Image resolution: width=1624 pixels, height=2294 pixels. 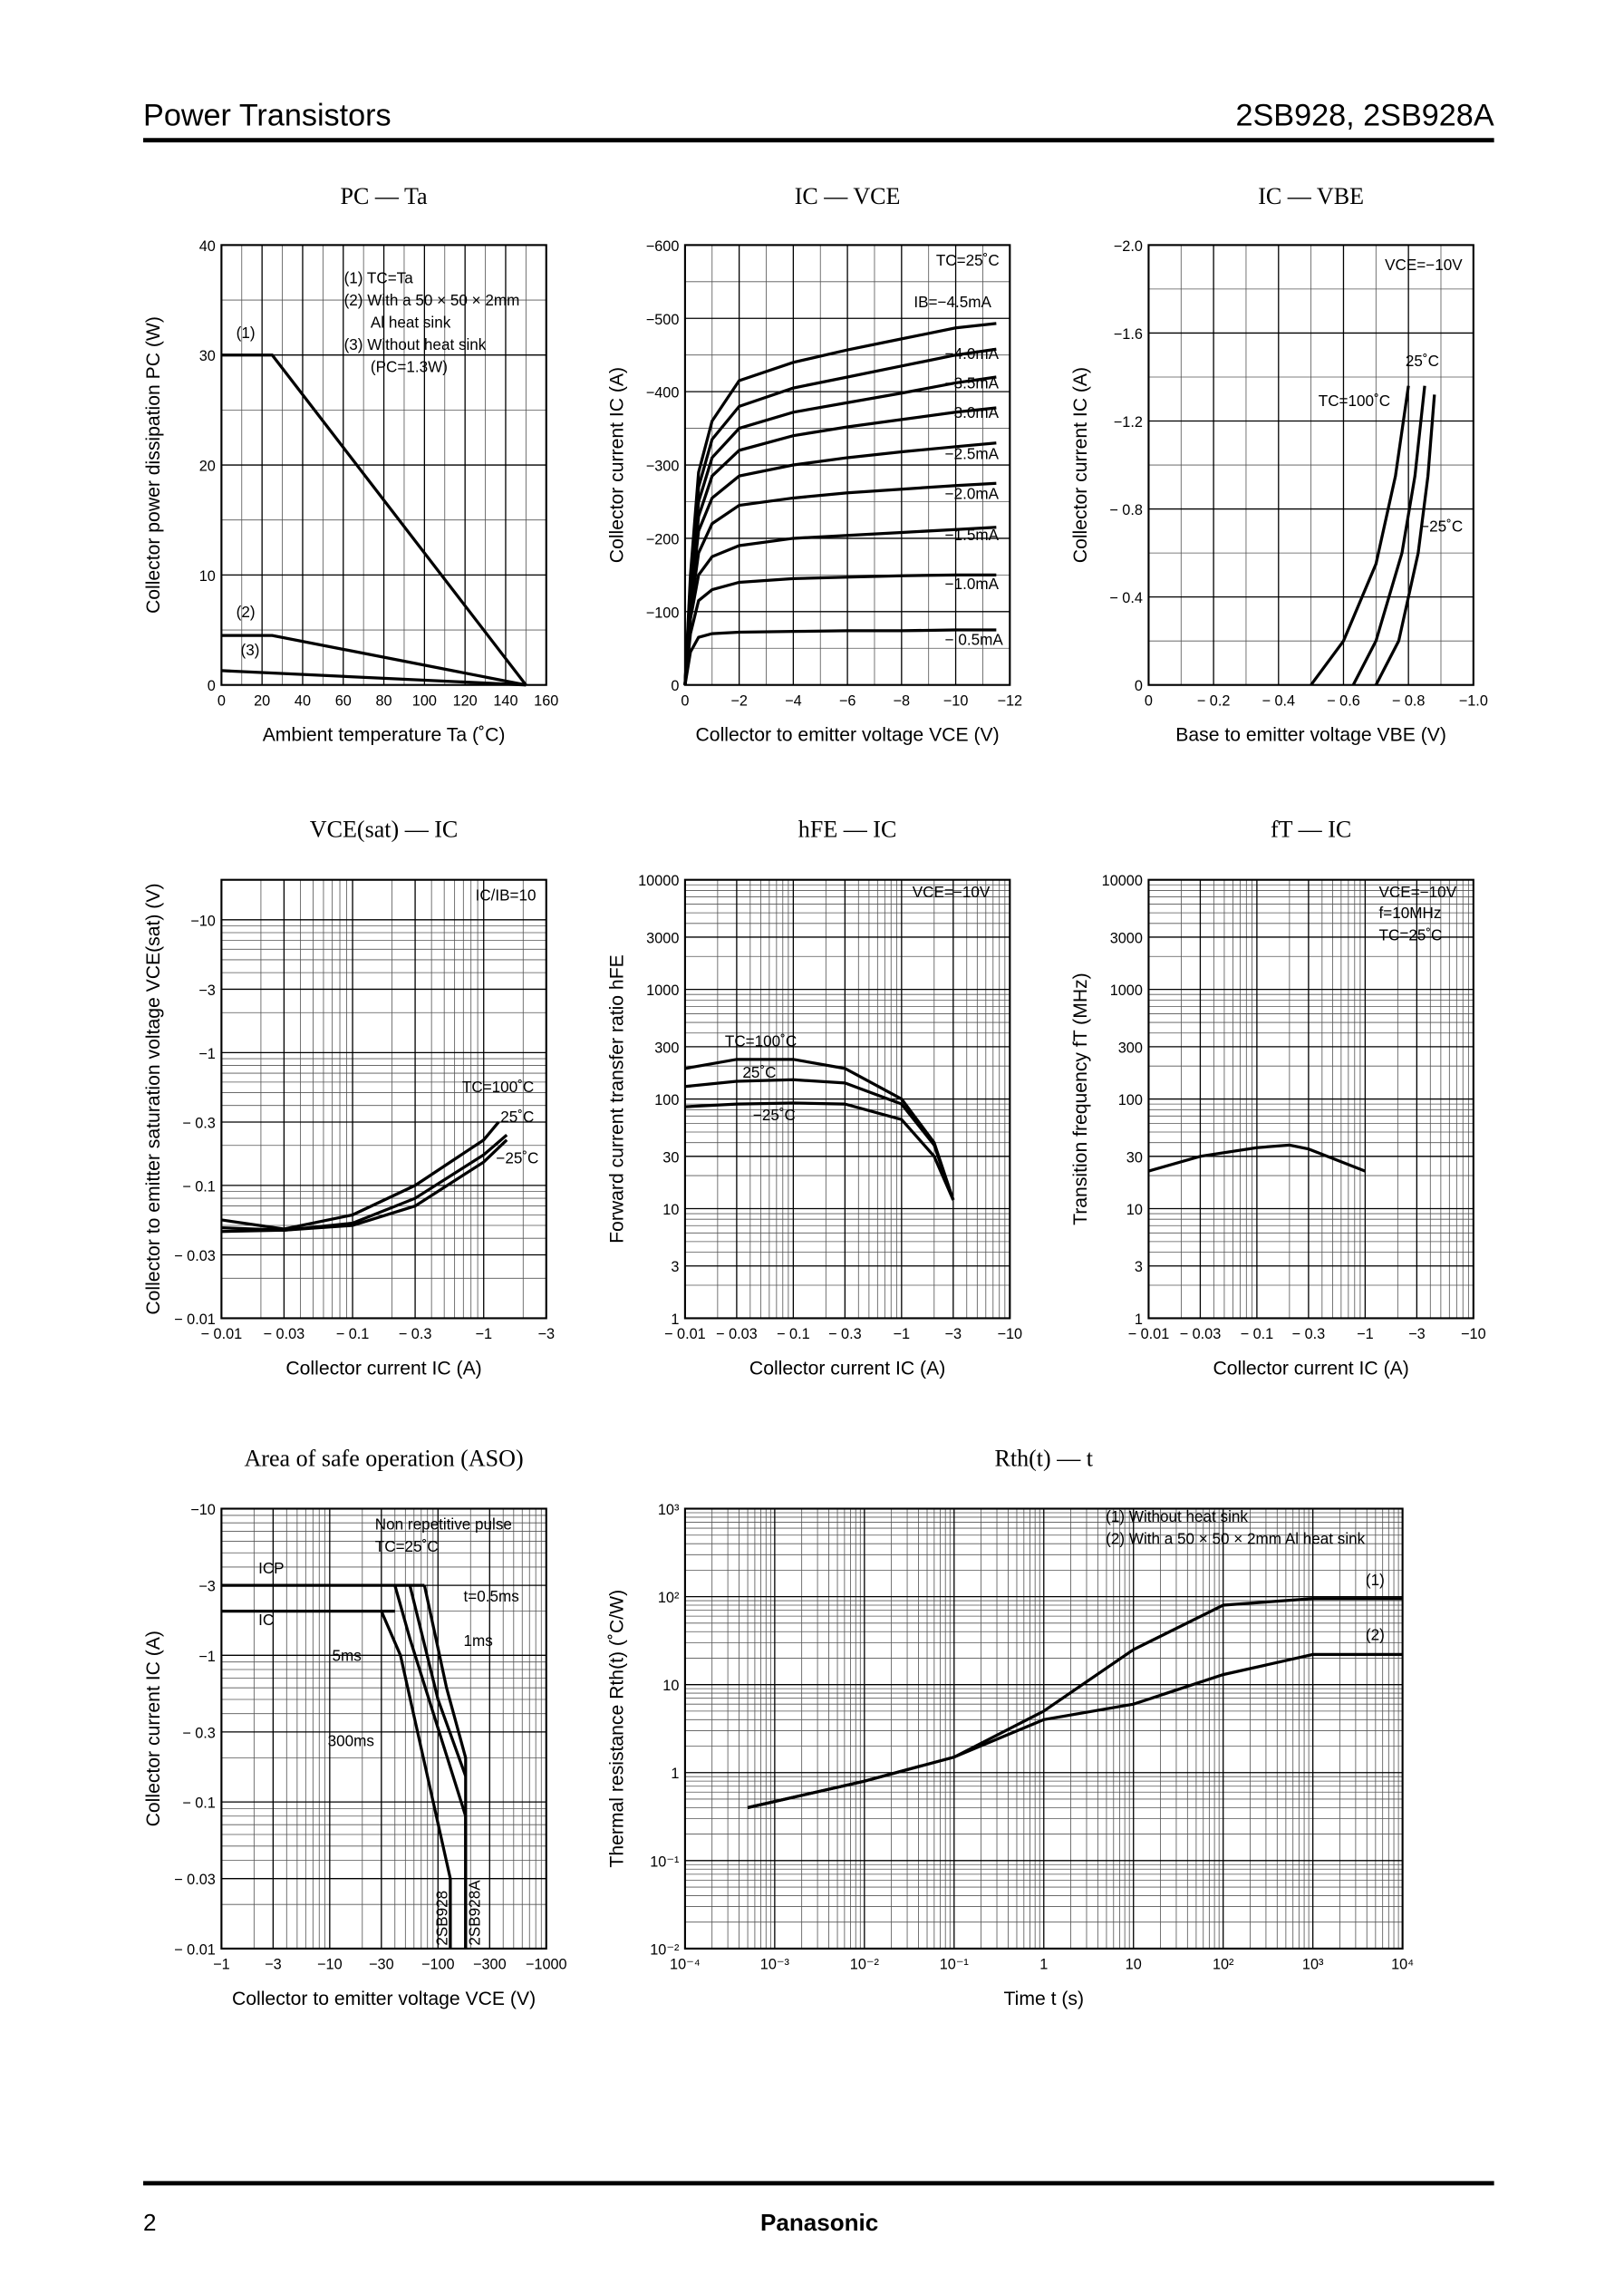 What do you see at coordinates (199, 1123) in the screenshot?
I see `y-tick-label: − 0.3` at bounding box center [199, 1123].